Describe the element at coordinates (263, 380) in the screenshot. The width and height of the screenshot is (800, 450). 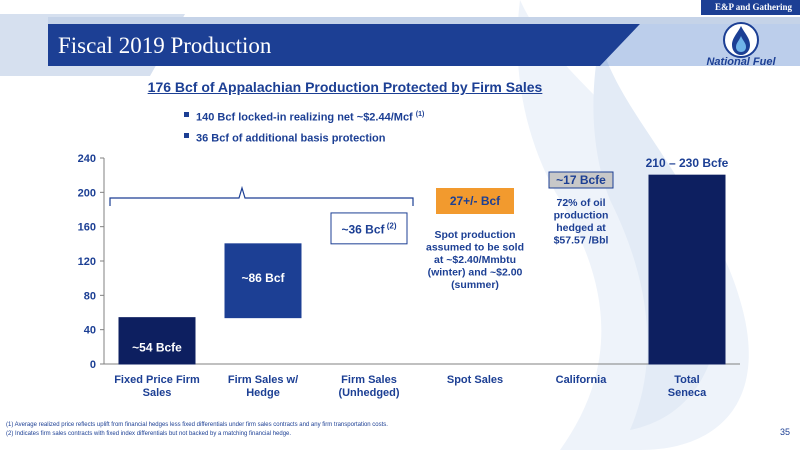
I see `x-tick-label: Firm Sales w/` at that location.